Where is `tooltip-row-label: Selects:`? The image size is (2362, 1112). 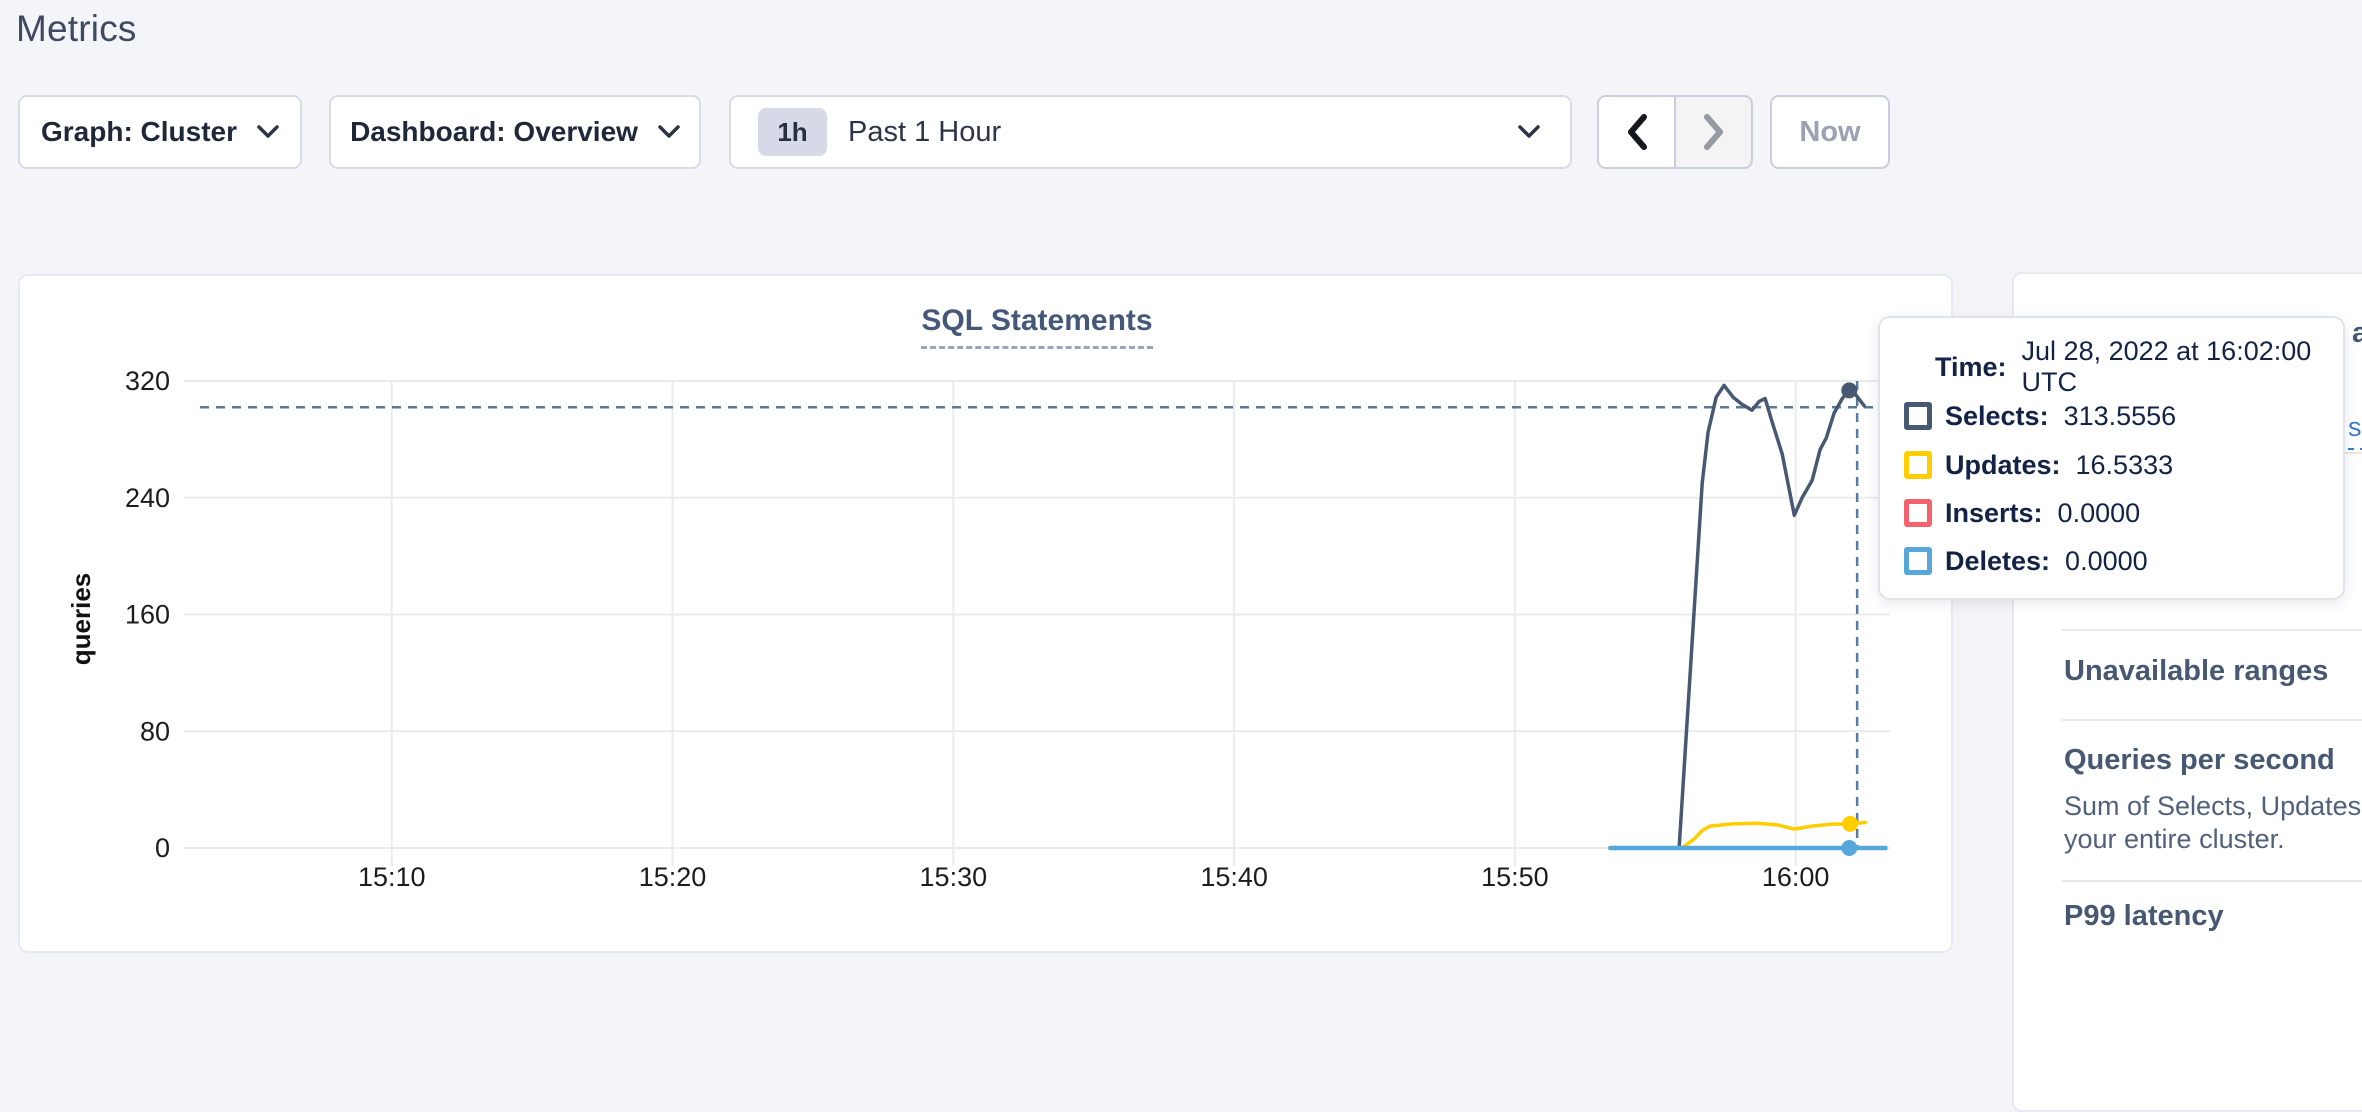
tooltip-row-label: Selects: is located at coordinates (1997, 415).